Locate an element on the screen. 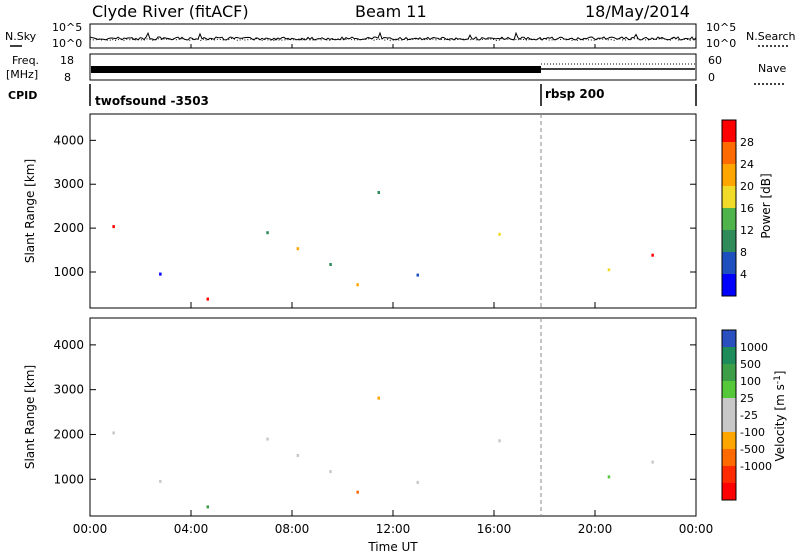 Image resolution: width=800 pixels, height=554 pixels. power-colorbar-frame is located at coordinates (729, 208).